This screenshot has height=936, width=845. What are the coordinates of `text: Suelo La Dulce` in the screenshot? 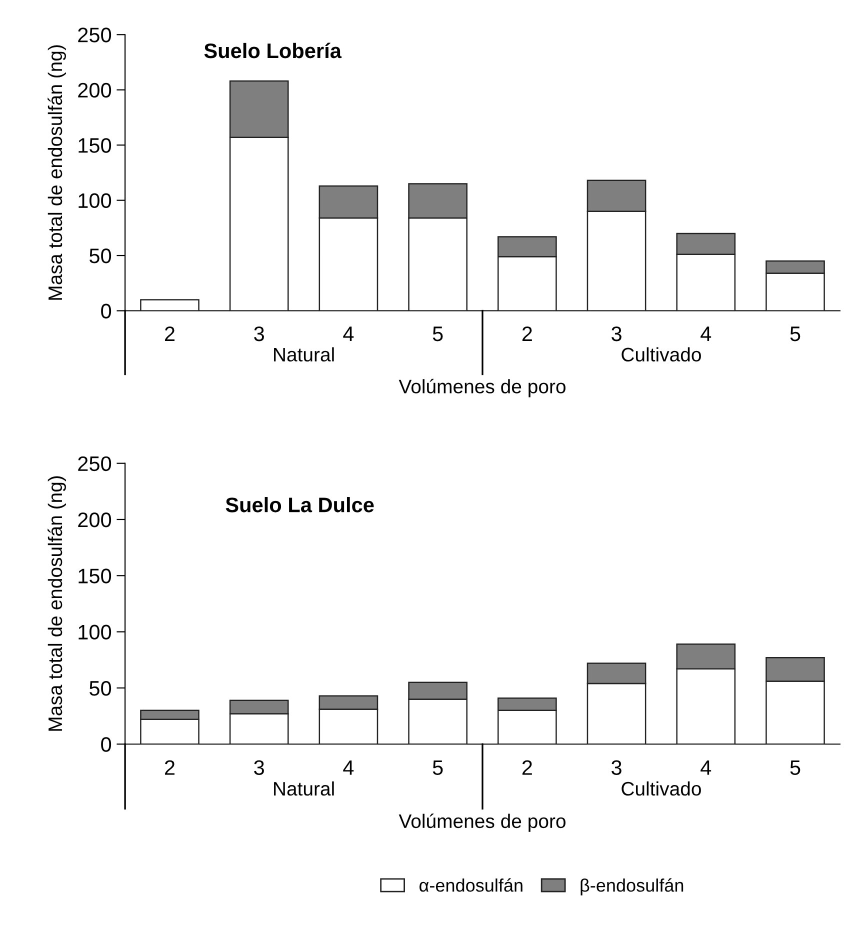 It's located at (300, 504).